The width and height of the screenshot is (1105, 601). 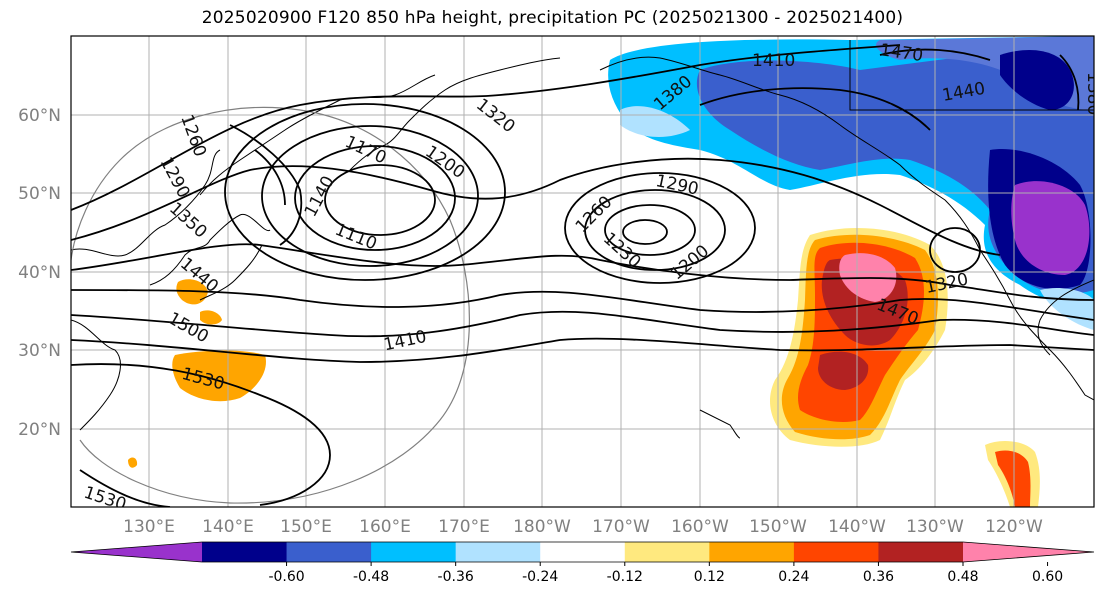 I want to click on latitude-labels: 60°N 50°N 40°N 30°N 20°N, so click(x=39, y=273).